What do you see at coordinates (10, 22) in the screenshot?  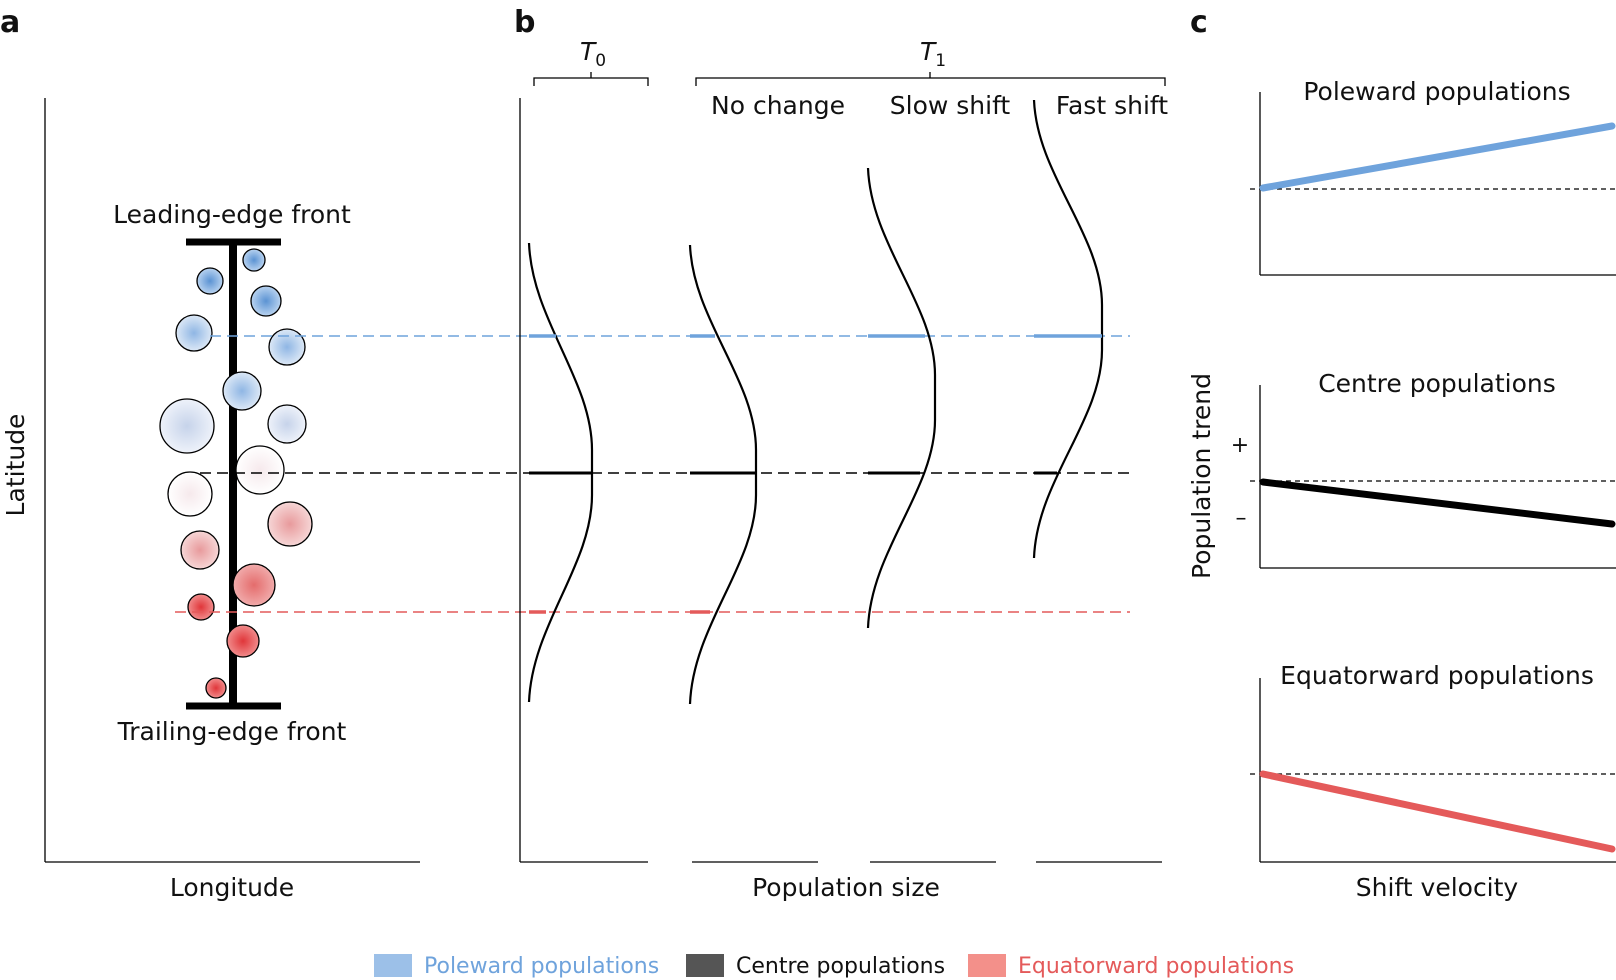 I see `panel-label-a: a` at bounding box center [10, 22].